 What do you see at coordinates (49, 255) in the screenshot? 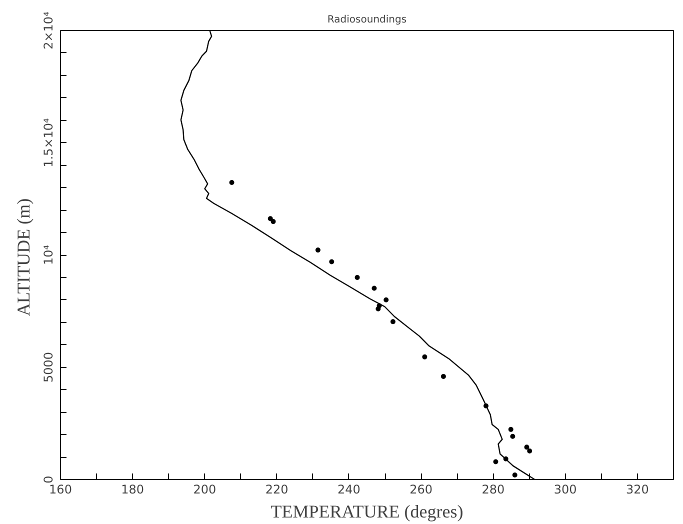
I see `y-tick-label: 10⁴` at bounding box center [49, 255].